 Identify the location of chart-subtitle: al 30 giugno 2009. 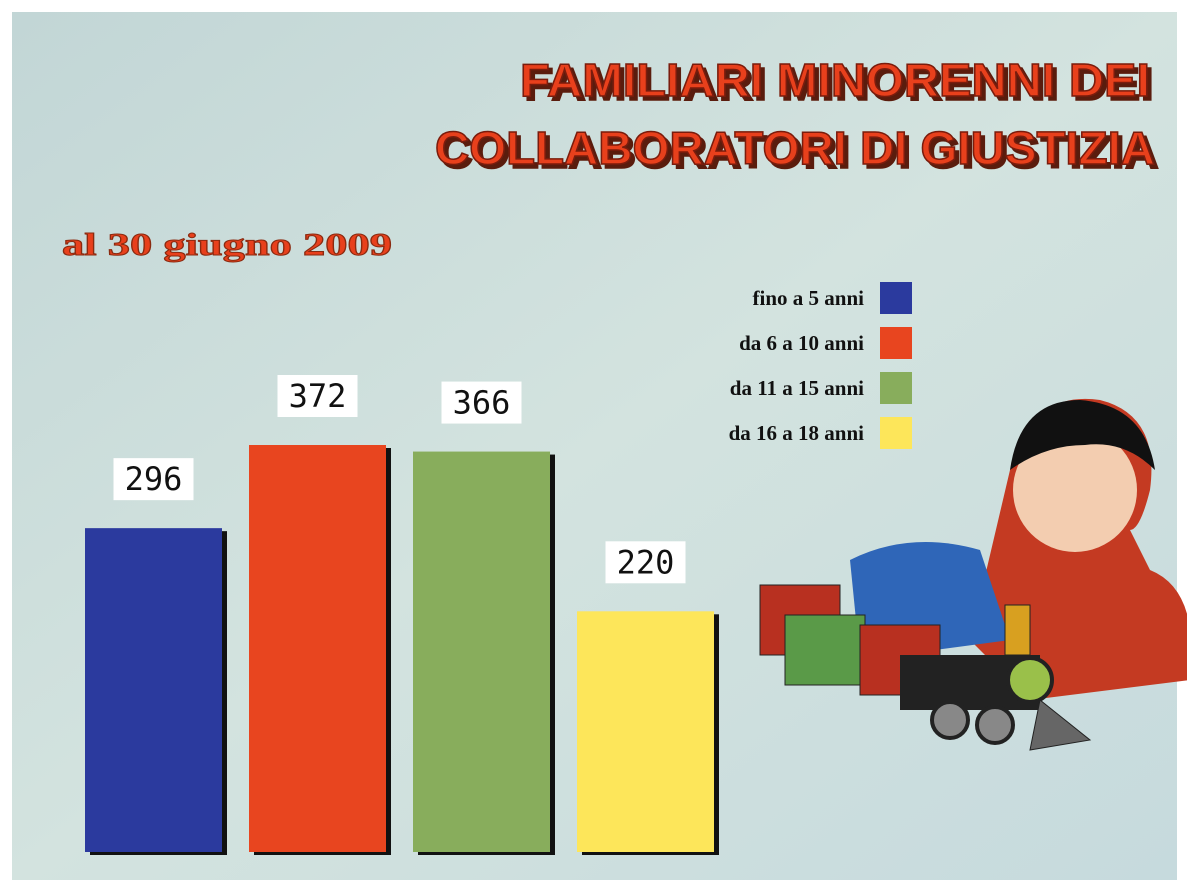
(227, 244).